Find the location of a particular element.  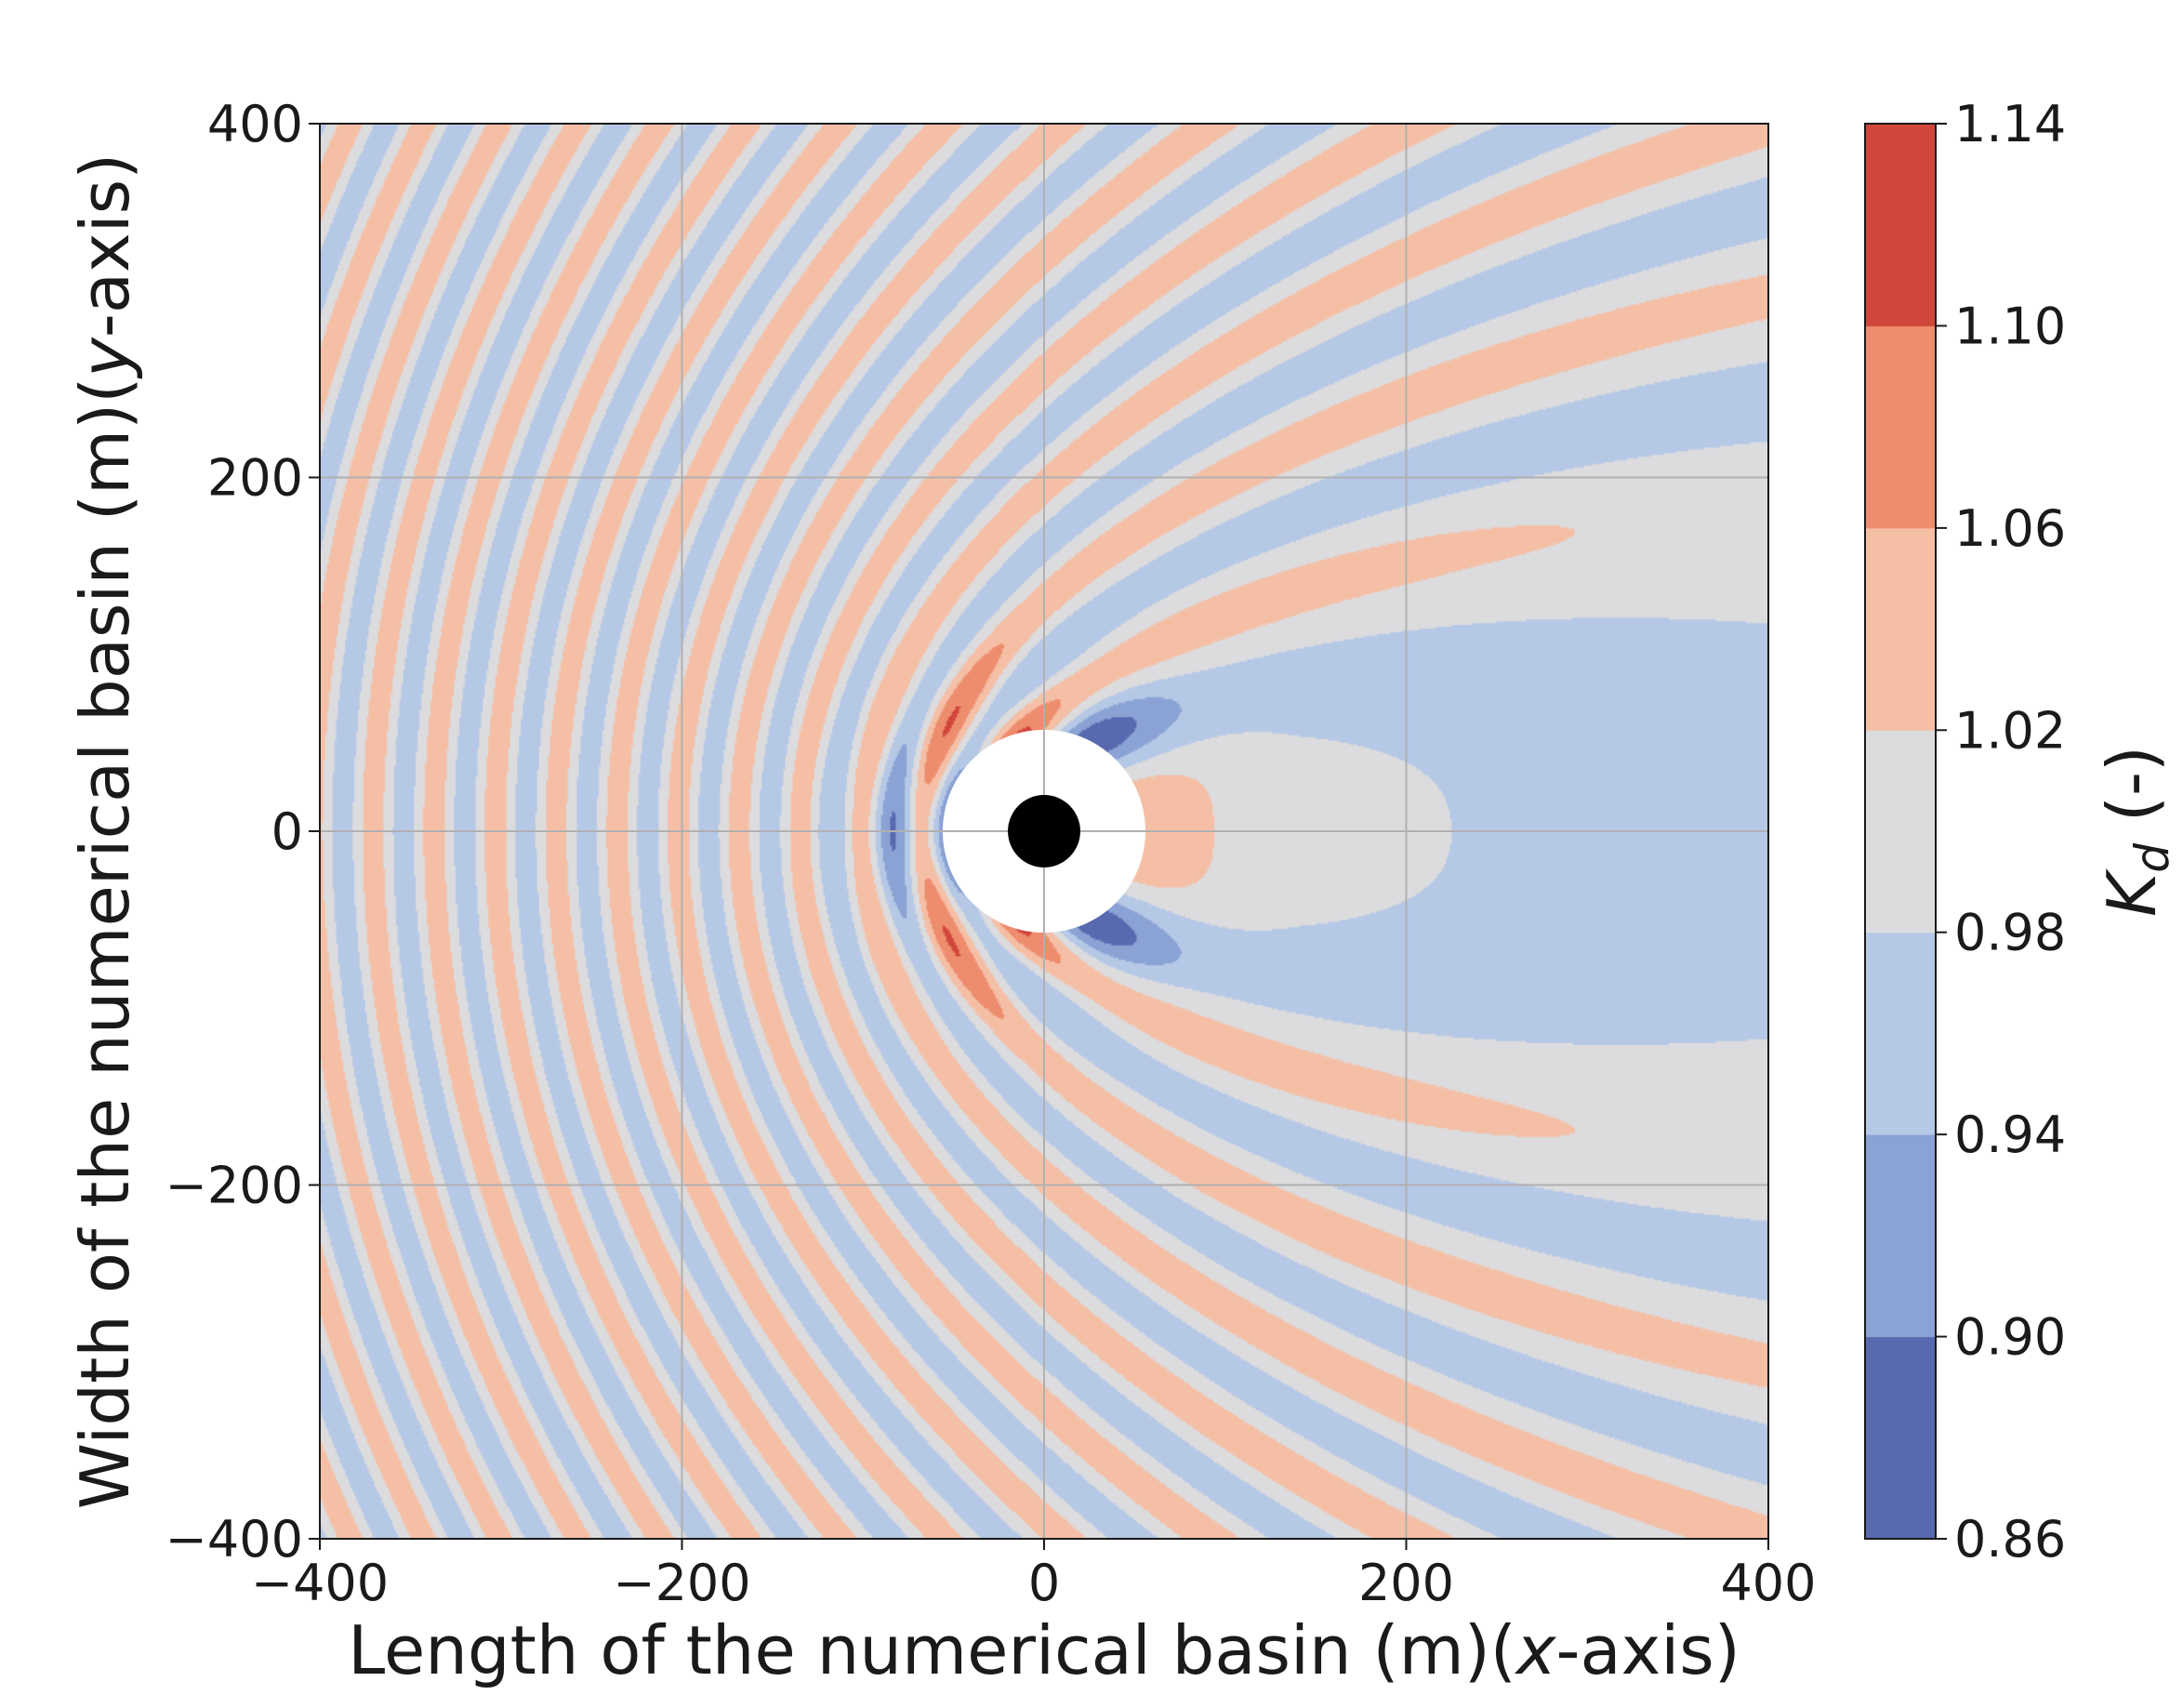

structure-inner-circle is located at coordinates (1044, 831).